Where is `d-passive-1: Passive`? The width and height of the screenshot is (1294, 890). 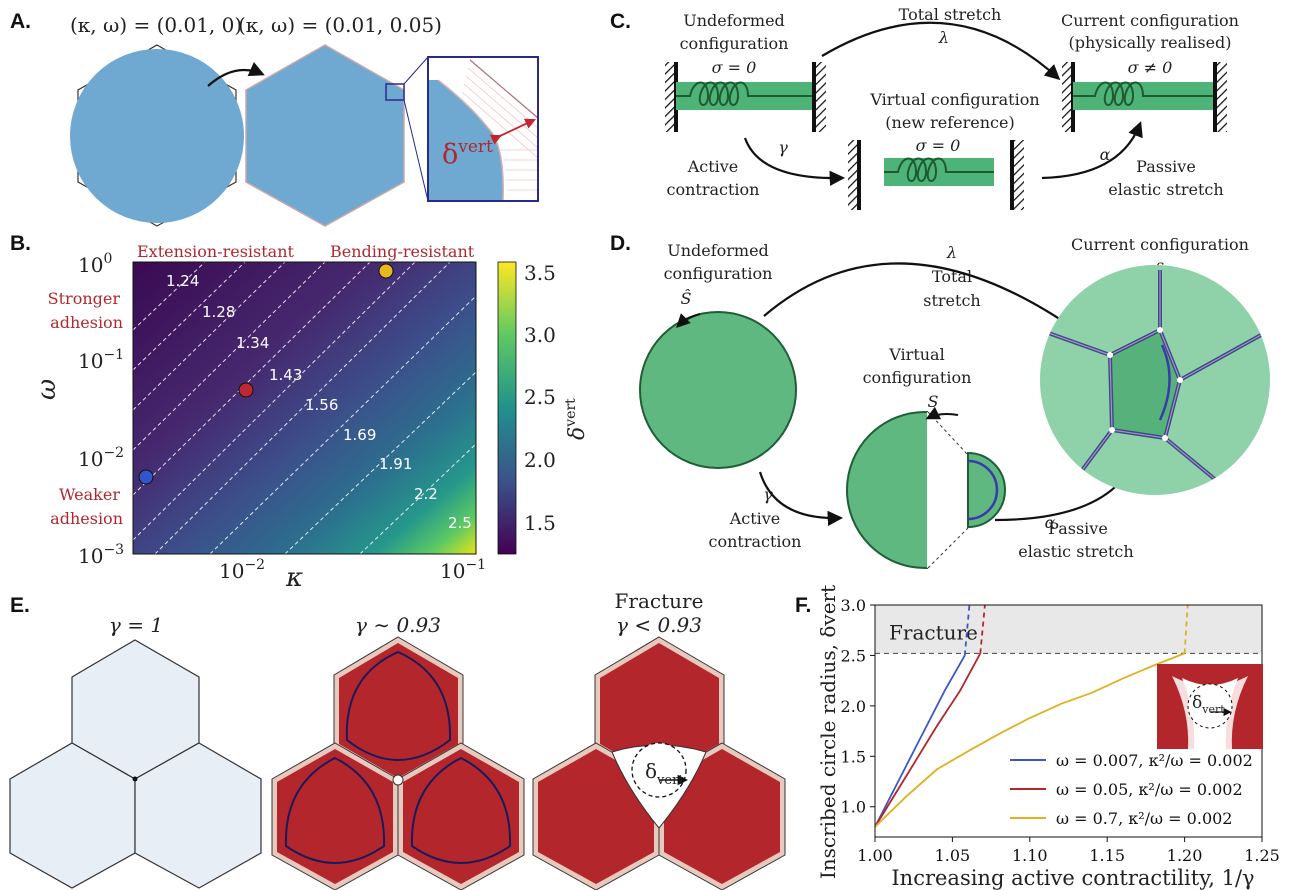
d-passive-1: Passive is located at coordinates (1078, 528).